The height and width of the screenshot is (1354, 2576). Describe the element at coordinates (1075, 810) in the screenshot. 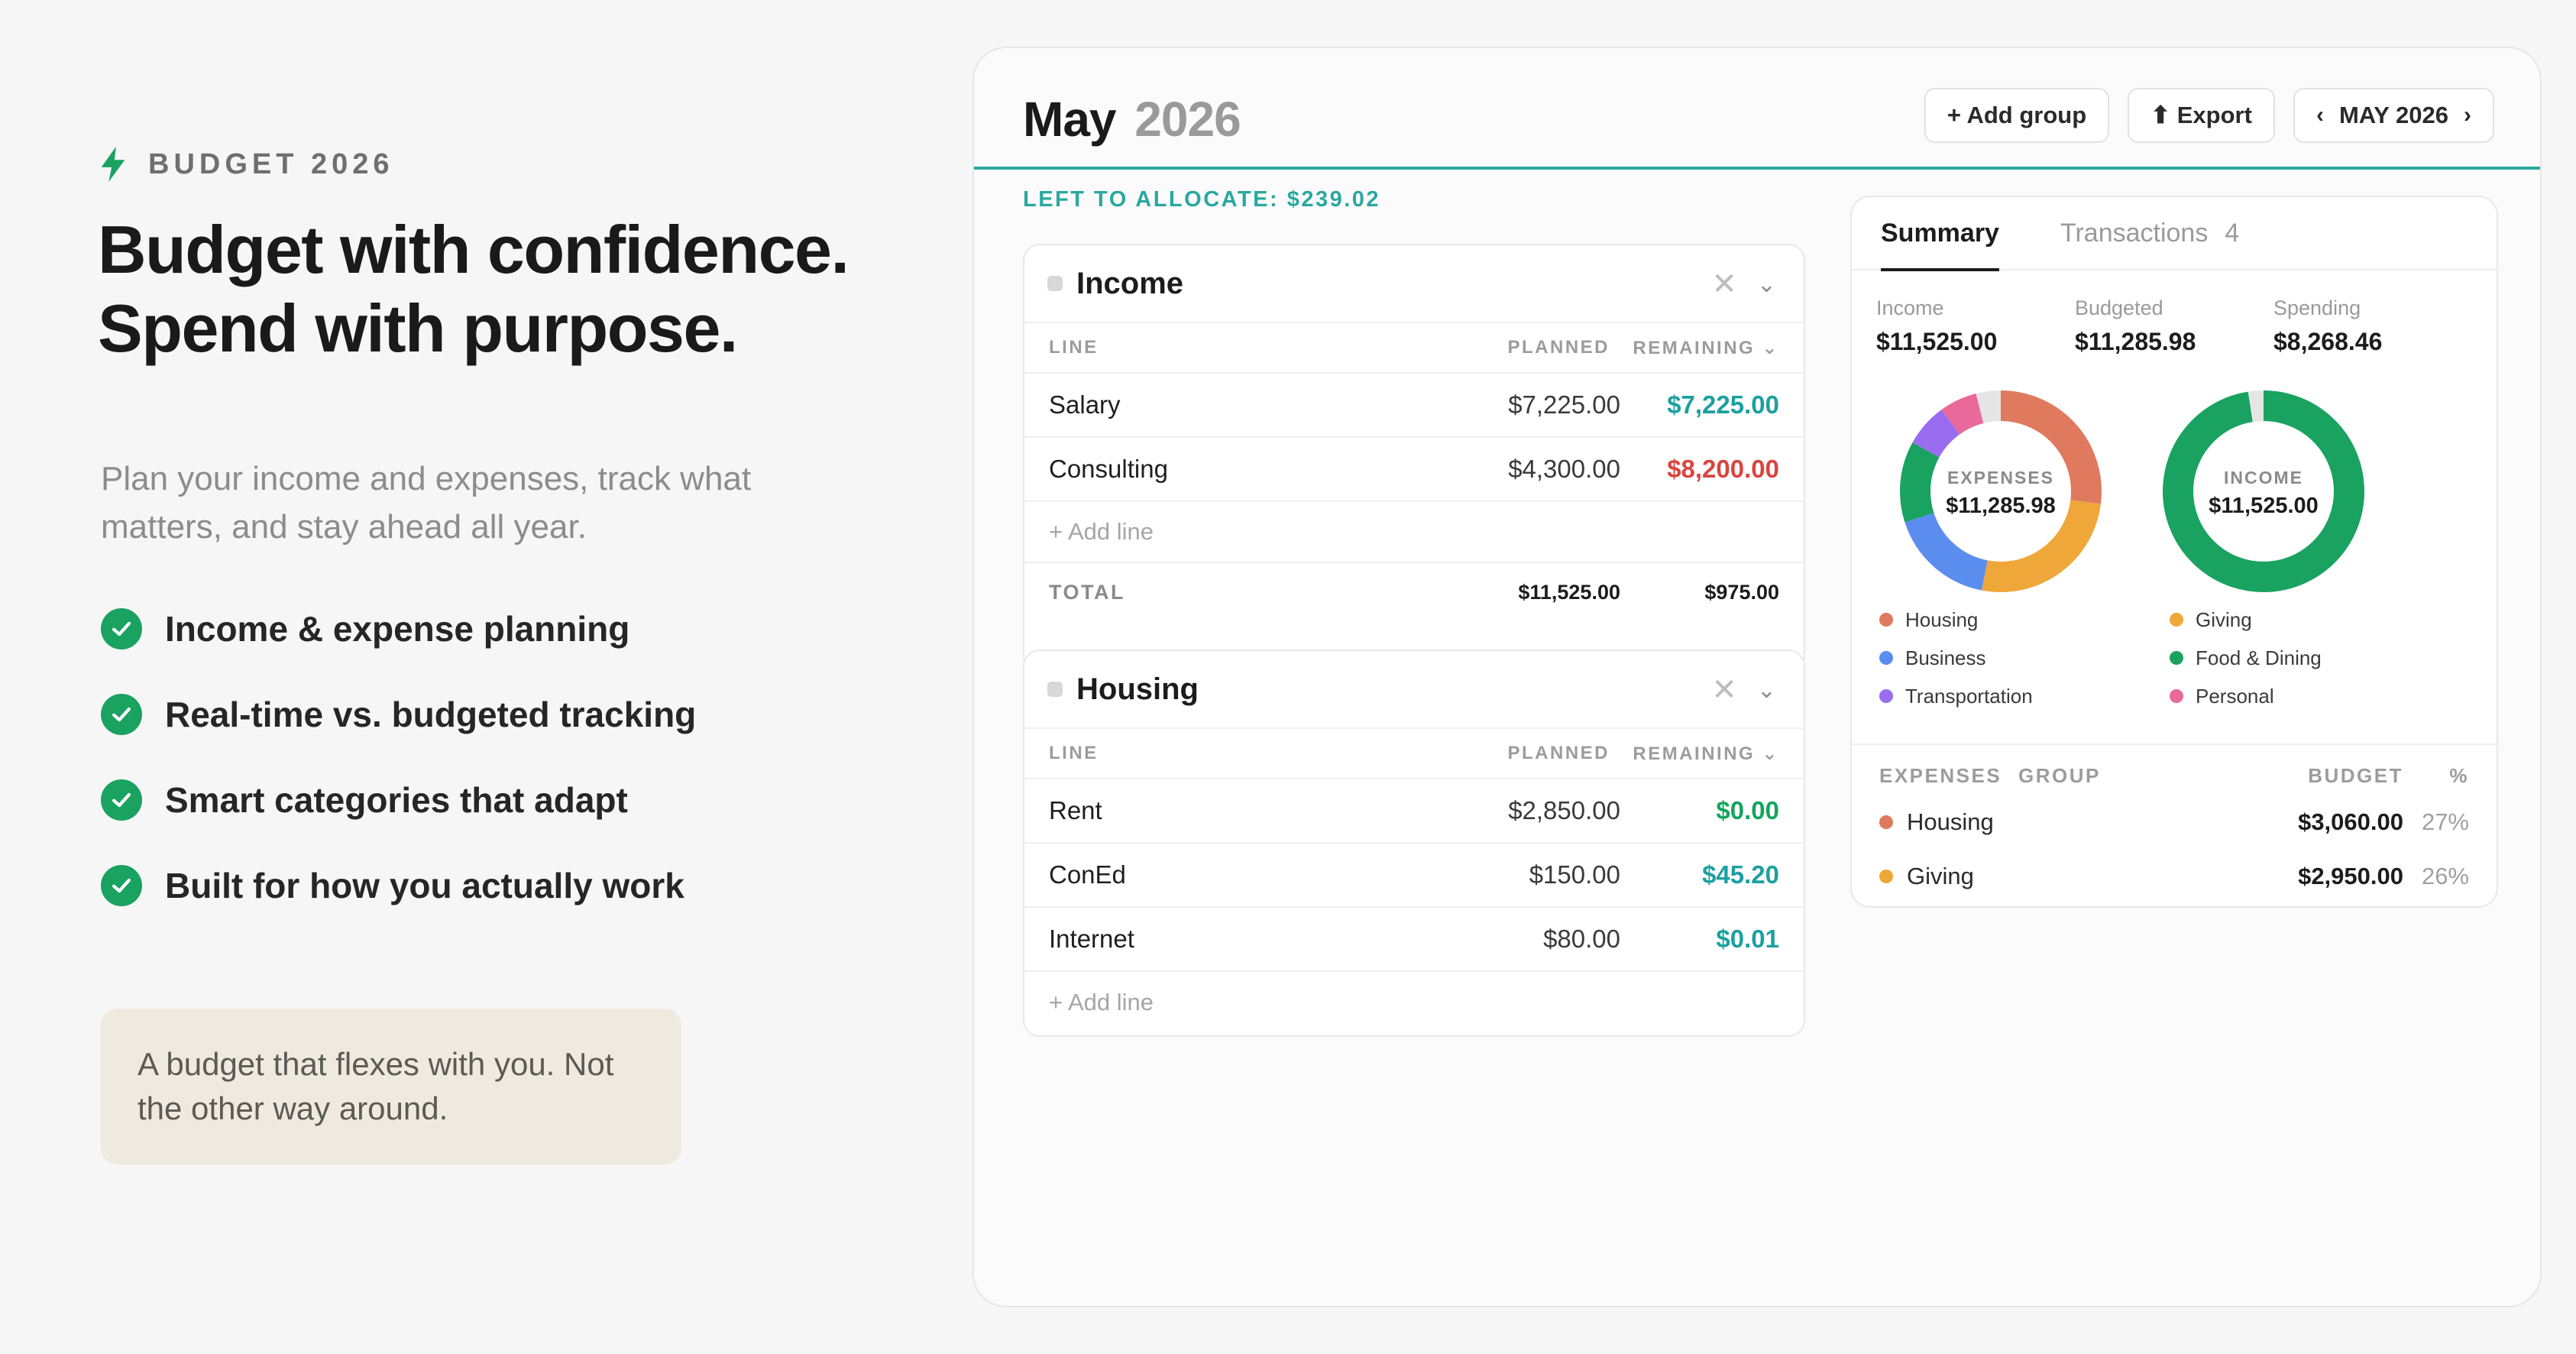

I see `line-name: Rent` at that location.